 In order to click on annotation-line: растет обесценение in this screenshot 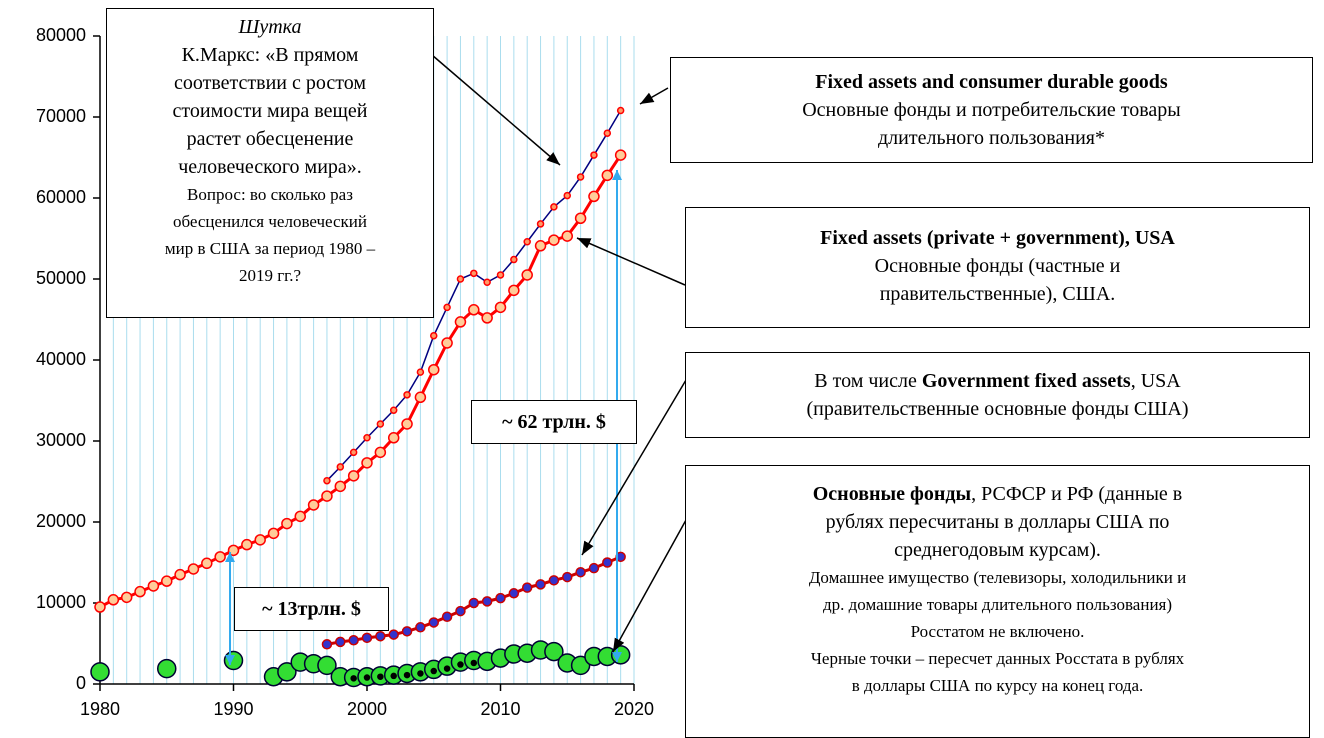, I will do `click(270, 139)`.